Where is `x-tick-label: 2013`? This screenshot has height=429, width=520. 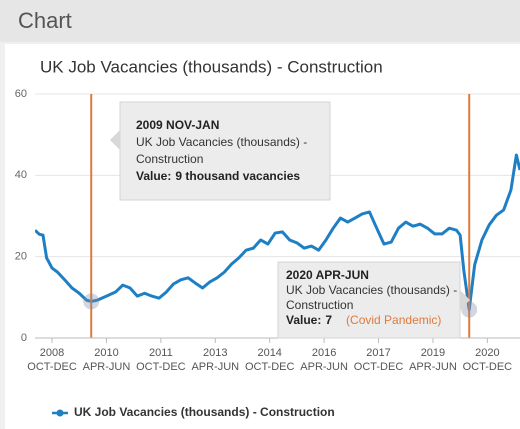
x-tick-label: 2013 is located at coordinates (215, 353).